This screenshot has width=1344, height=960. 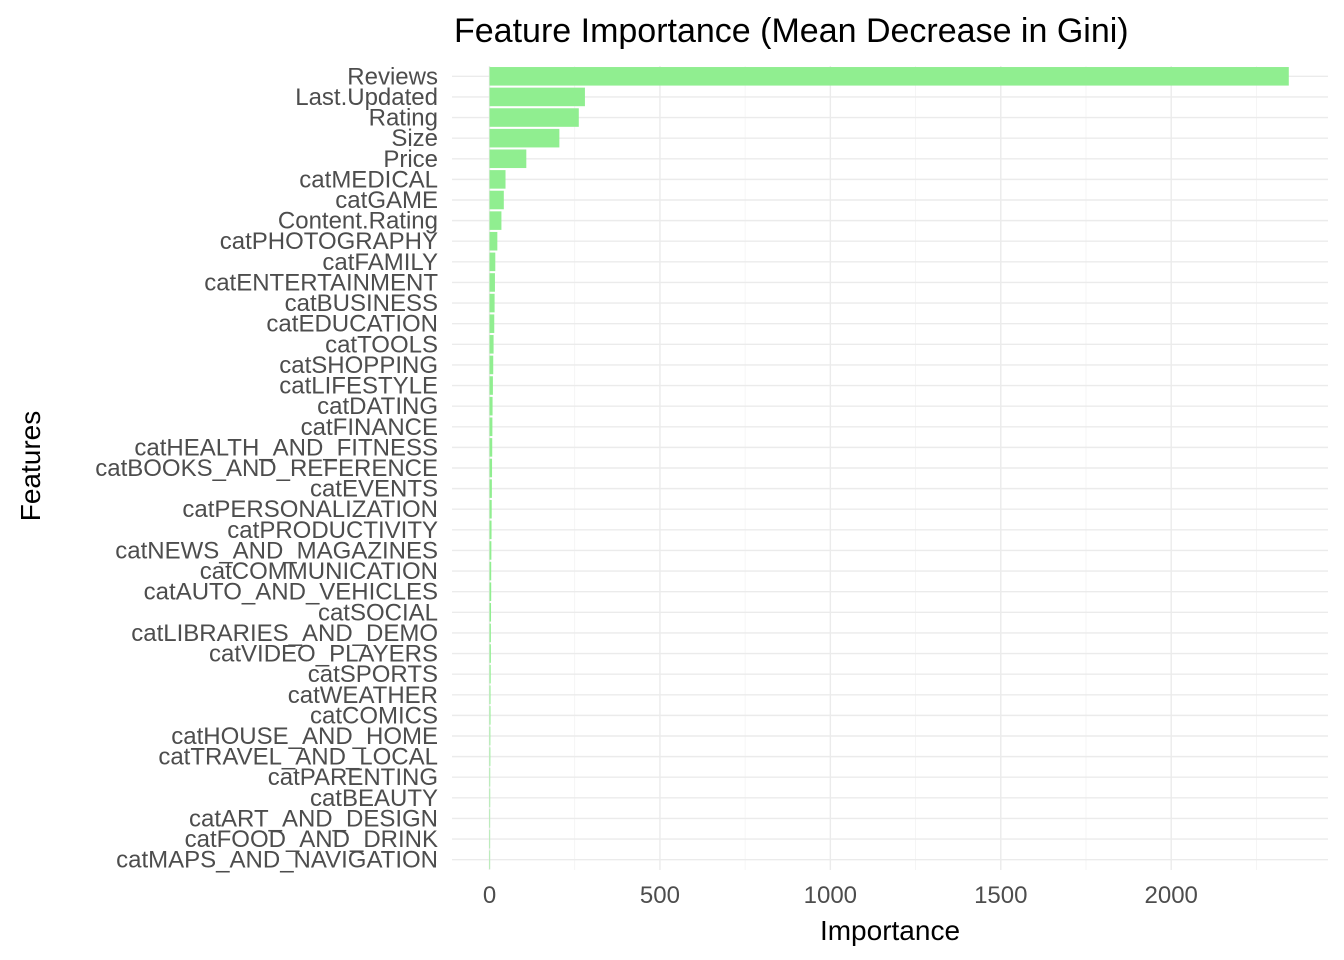 I want to click on x-tick-label: 1000, so click(x=830, y=895).